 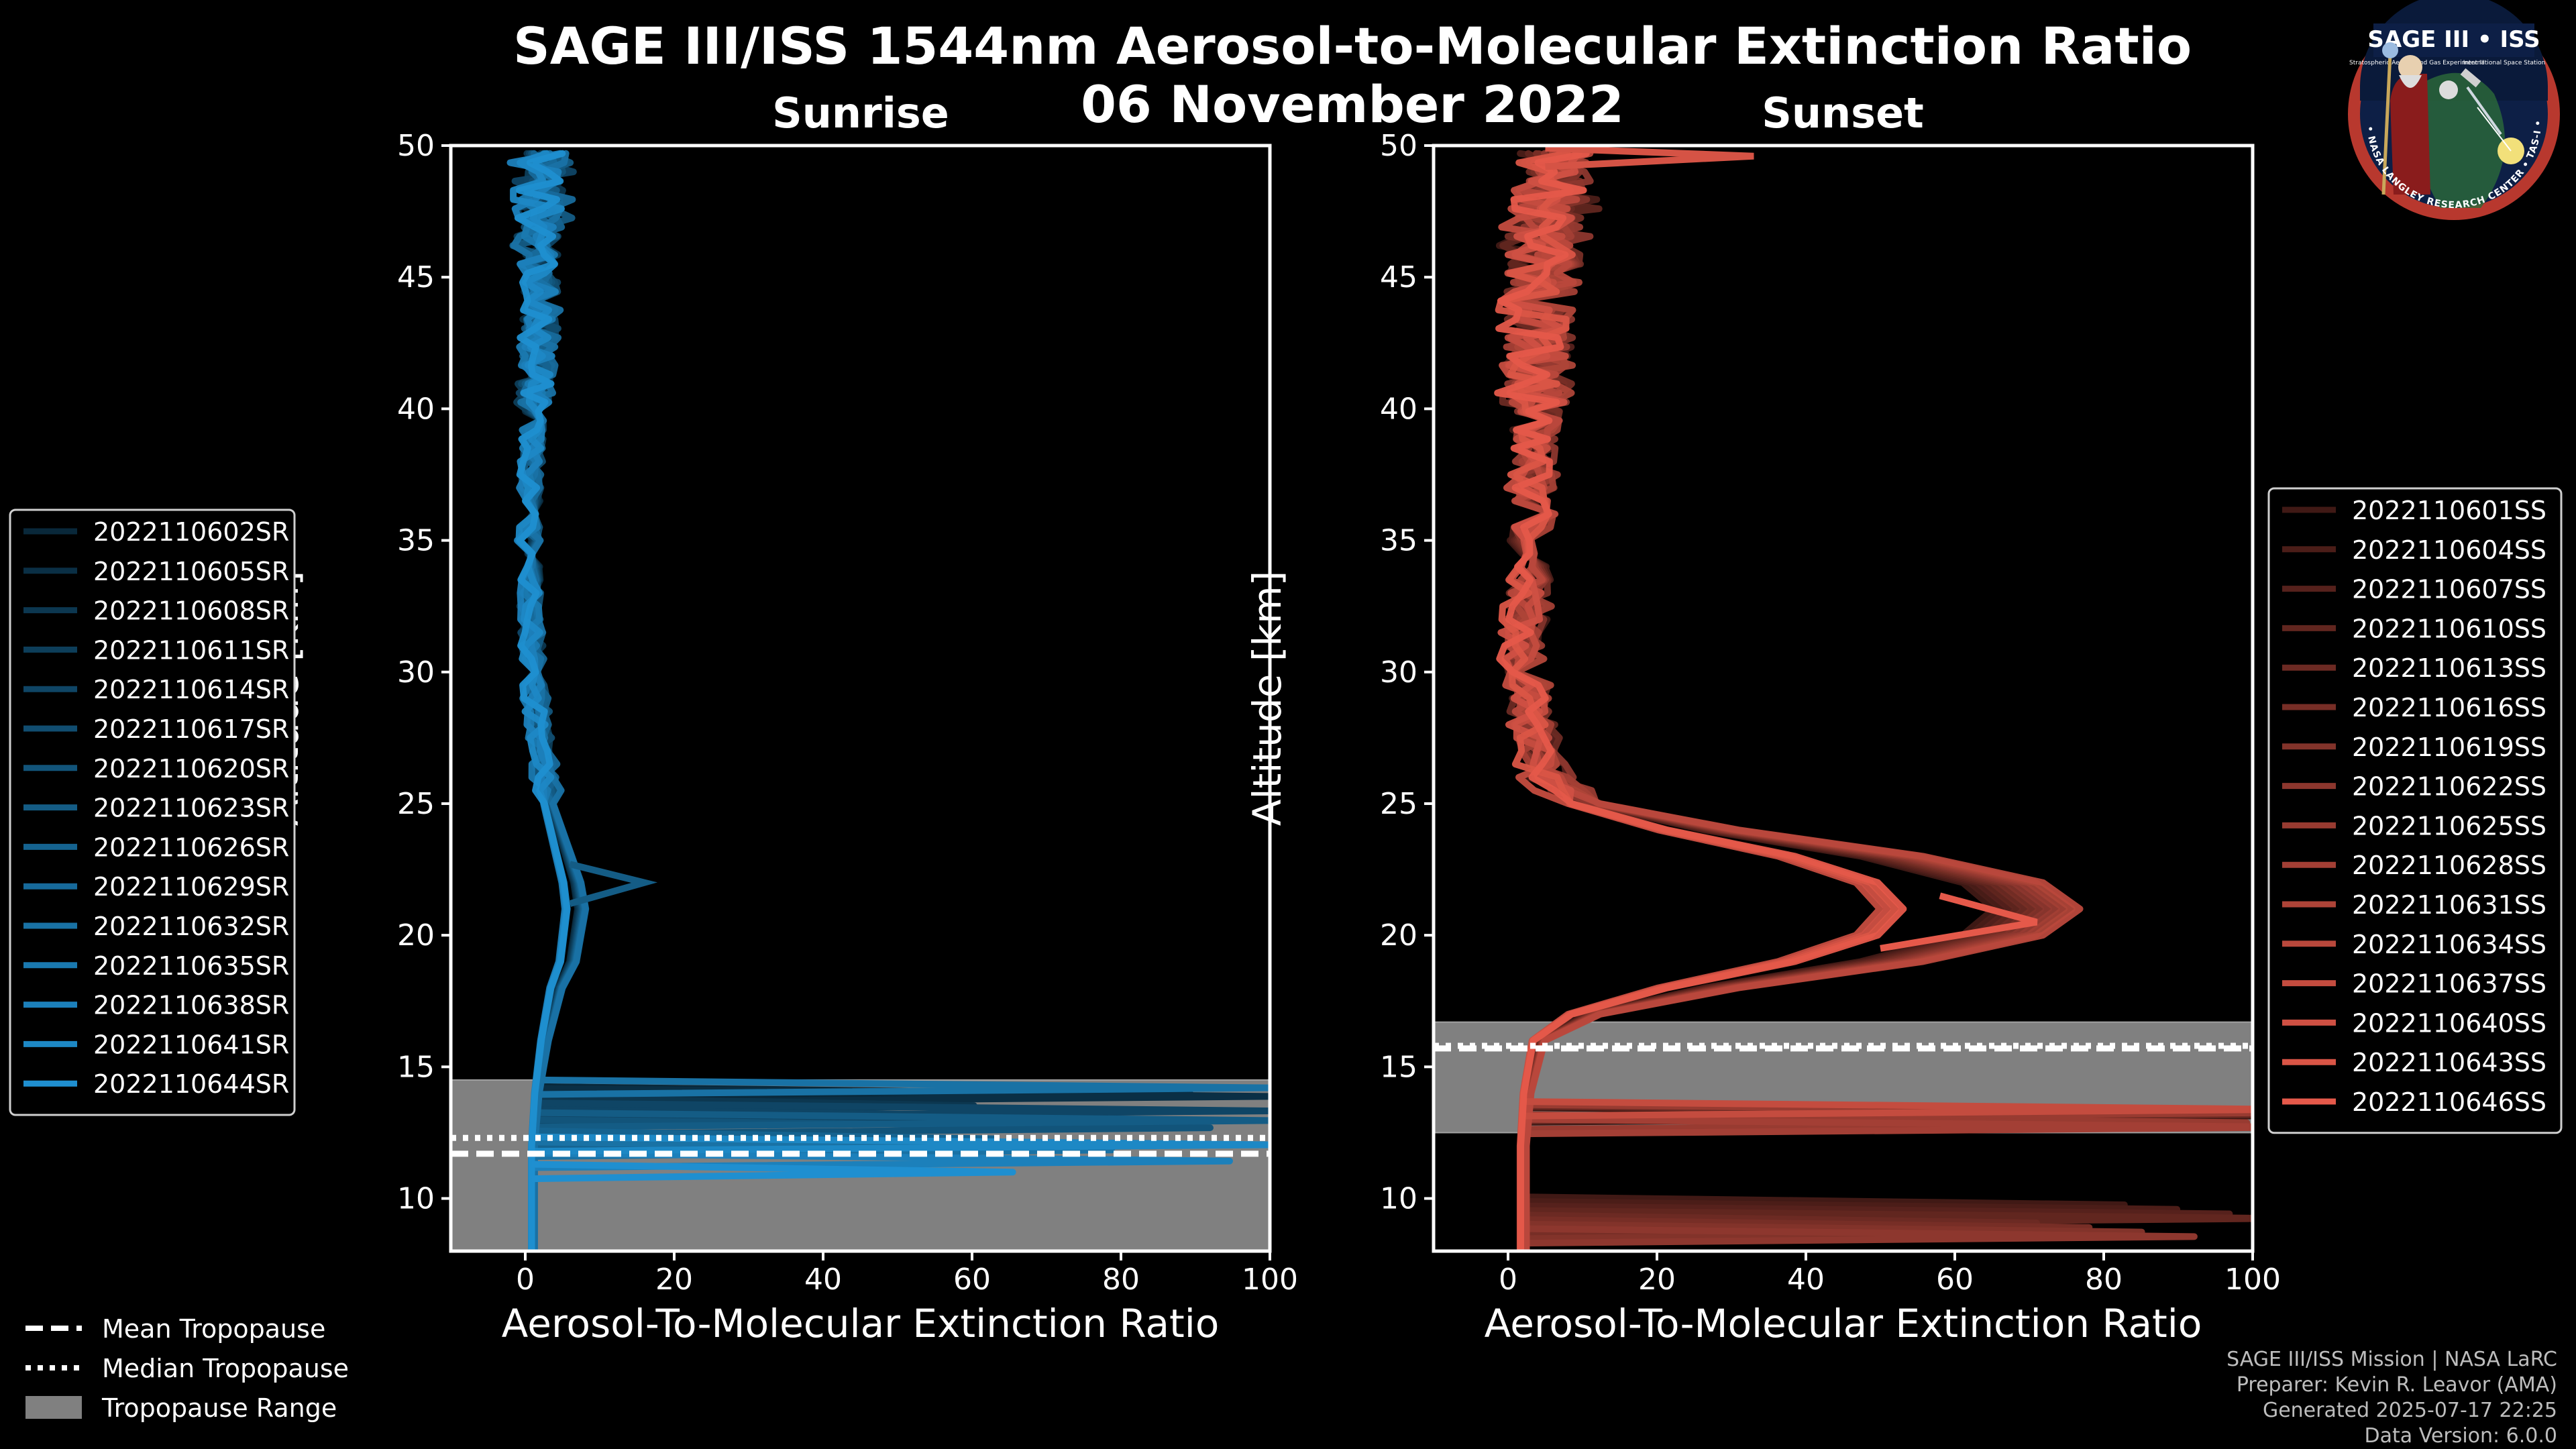 What do you see at coordinates (191, 966) in the screenshot?
I see `legend-label: 2022110635SR` at bounding box center [191, 966].